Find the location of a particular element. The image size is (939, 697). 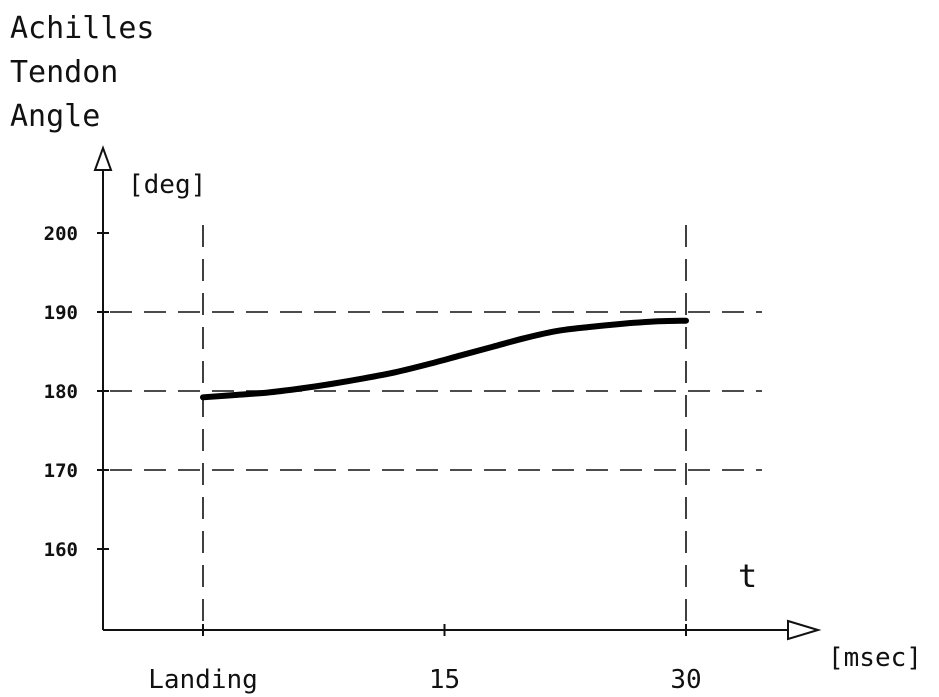

y-axis-label: [deg] is located at coordinates (167, 185).